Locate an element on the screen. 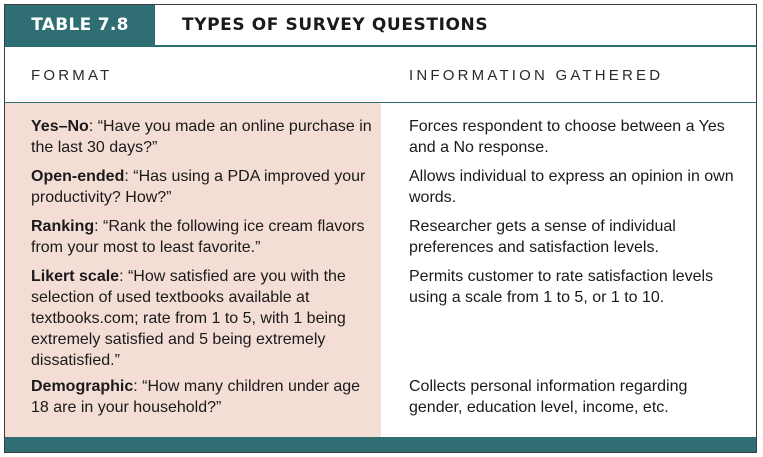 The image size is (763, 457). question-type: Yes–No is located at coordinates (60, 126).